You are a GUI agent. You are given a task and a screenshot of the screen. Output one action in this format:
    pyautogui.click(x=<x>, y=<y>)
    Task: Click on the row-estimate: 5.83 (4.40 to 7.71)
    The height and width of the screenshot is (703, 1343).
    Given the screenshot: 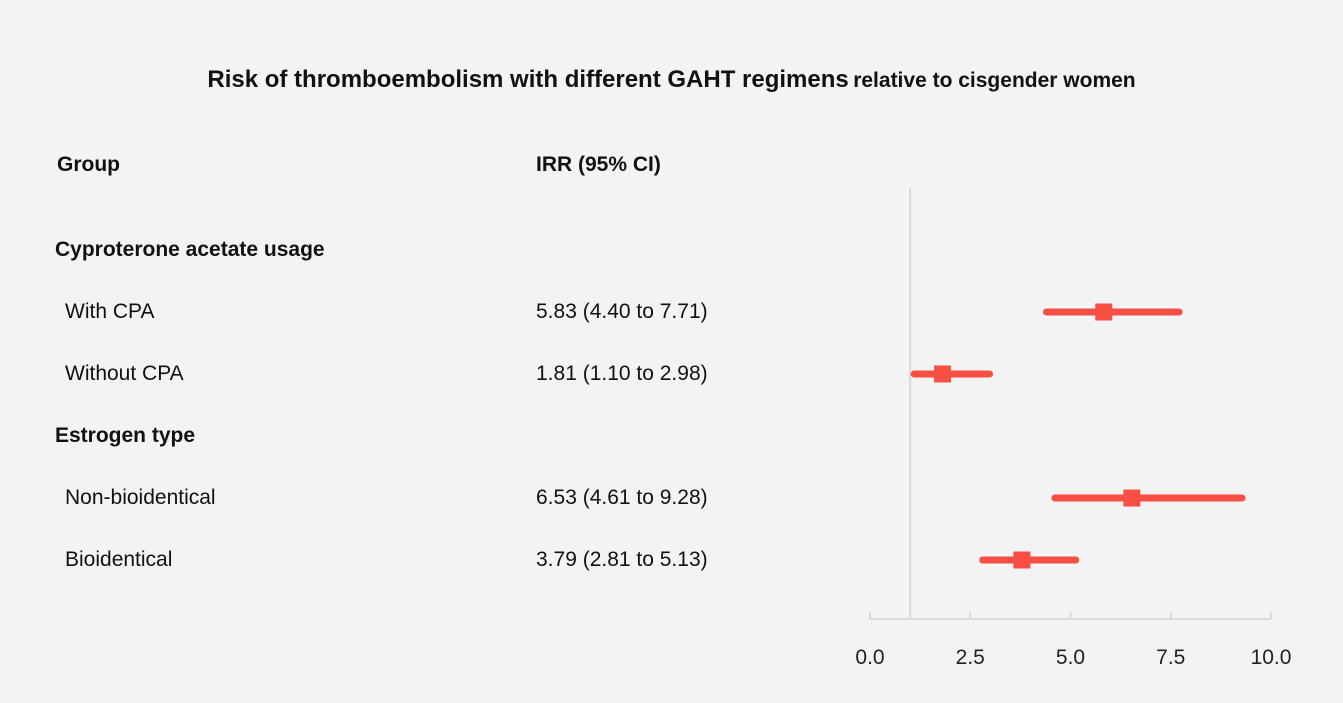 What is the action you would take?
    pyautogui.click(x=622, y=311)
    